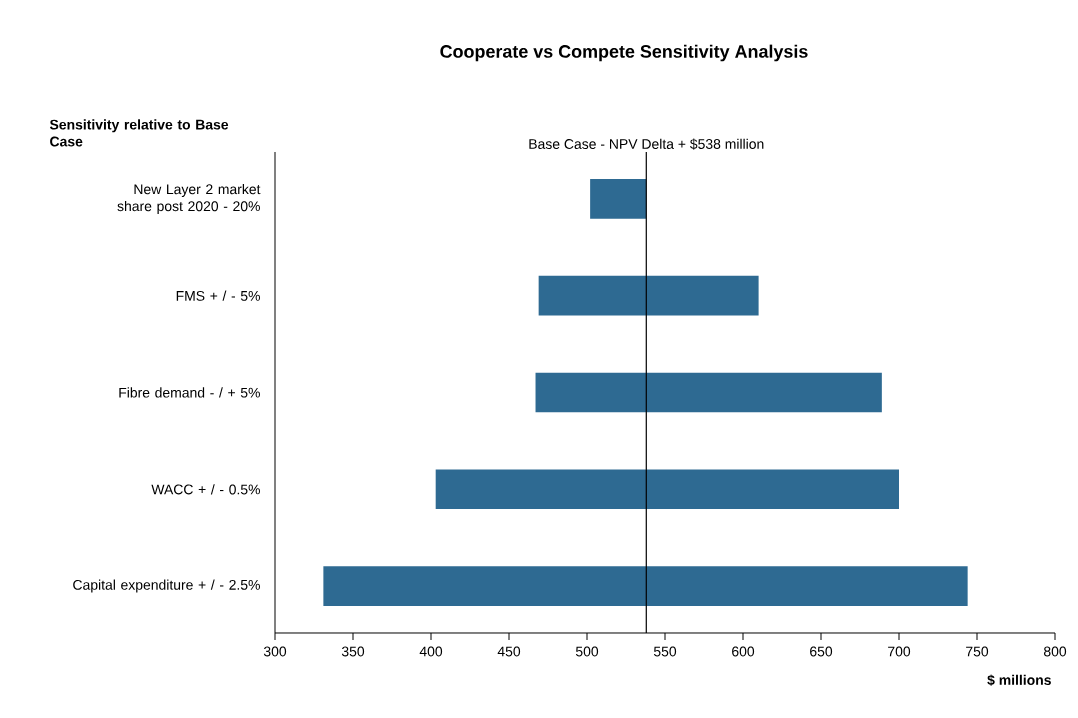 This screenshot has height=718, width=1078. What do you see at coordinates (1019, 680) in the screenshot?
I see `x-axis-title: $ millions` at bounding box center [1019, 680].